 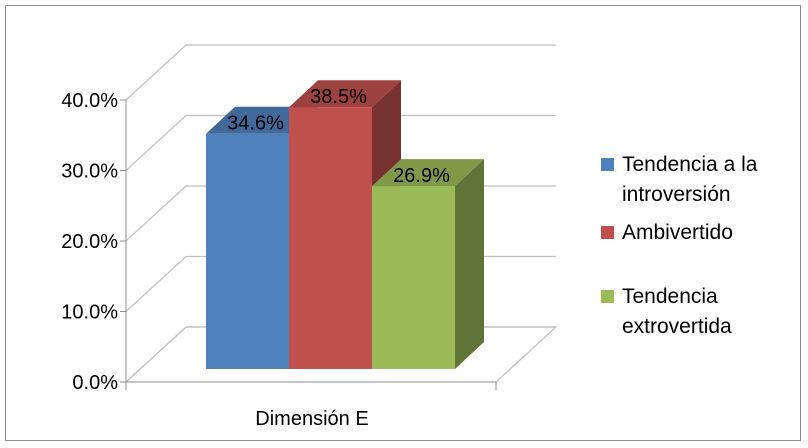 I want to click on legend-item-introversion: Tendencia a la introversión, so click(x=696, y=180).